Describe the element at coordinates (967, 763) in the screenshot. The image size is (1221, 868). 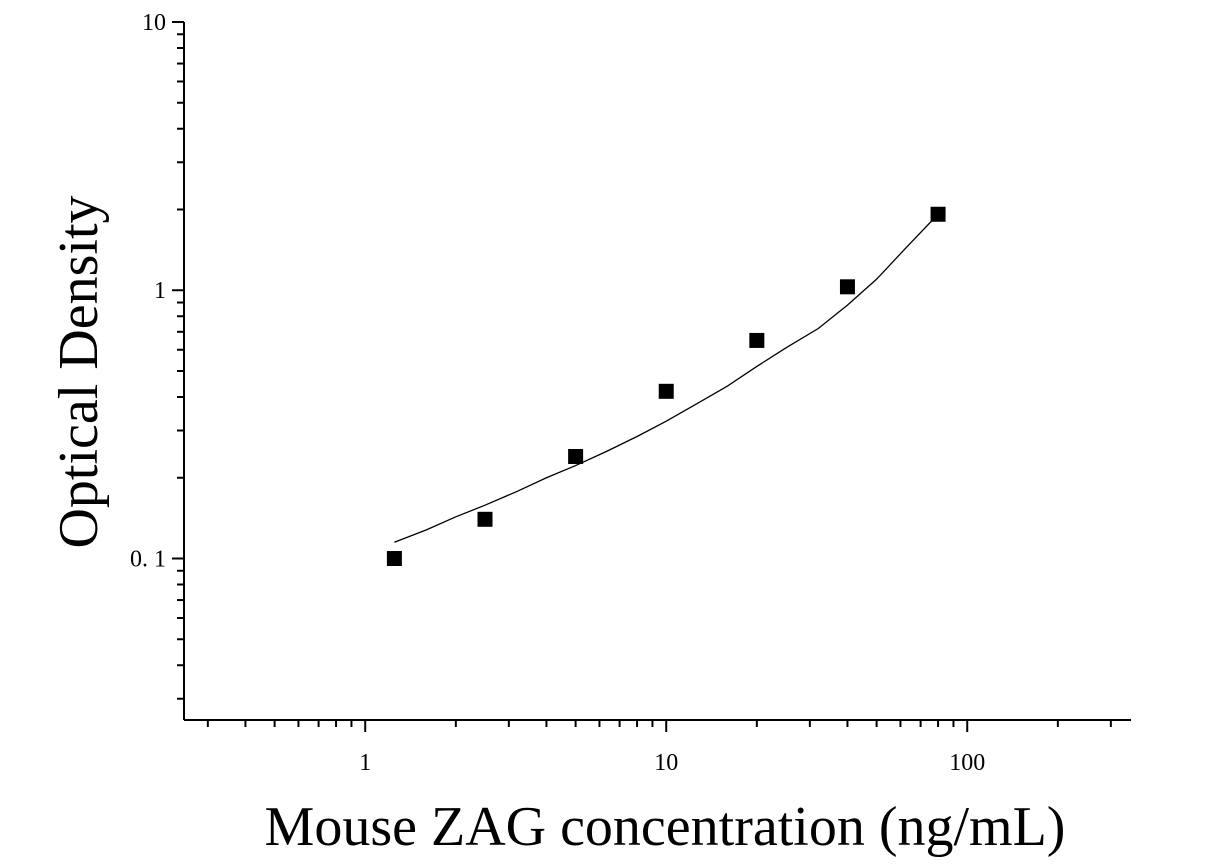
I see `x-tick-label: 100` at that location.